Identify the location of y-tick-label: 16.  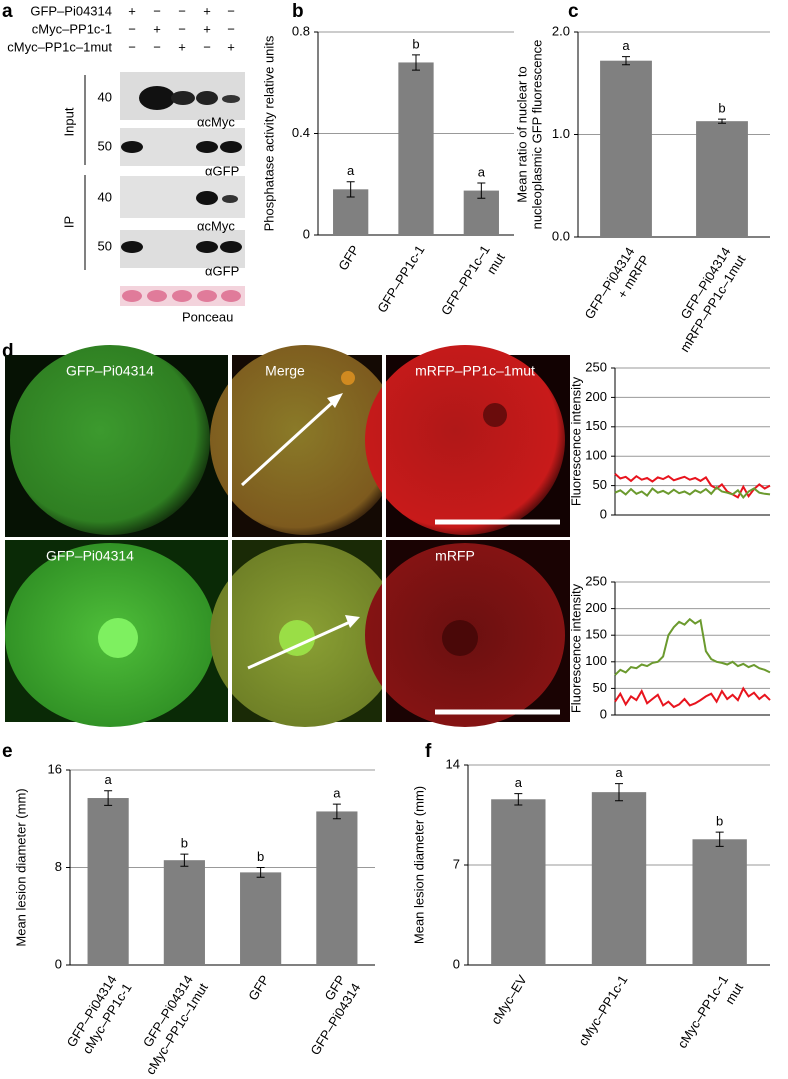
(55, 768).